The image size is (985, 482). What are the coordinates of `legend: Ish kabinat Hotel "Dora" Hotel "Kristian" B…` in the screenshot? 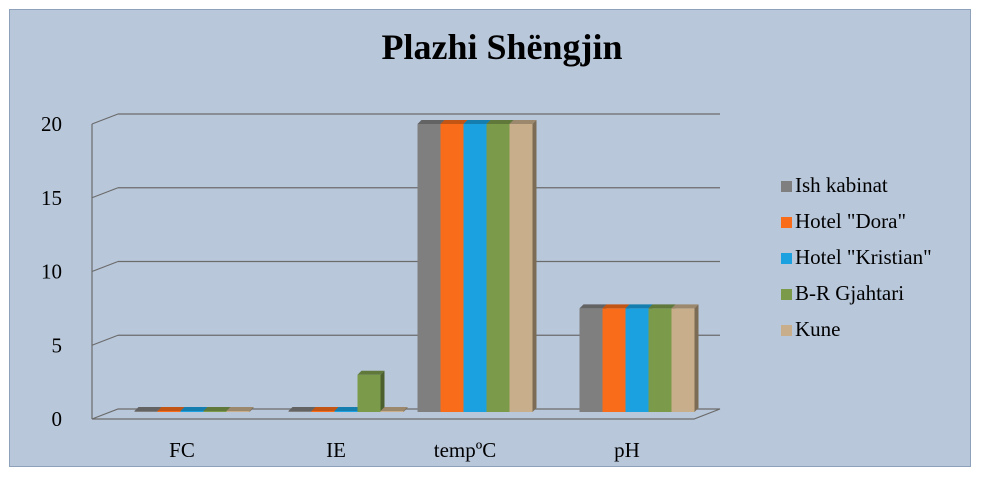 It's located at (856, 257).